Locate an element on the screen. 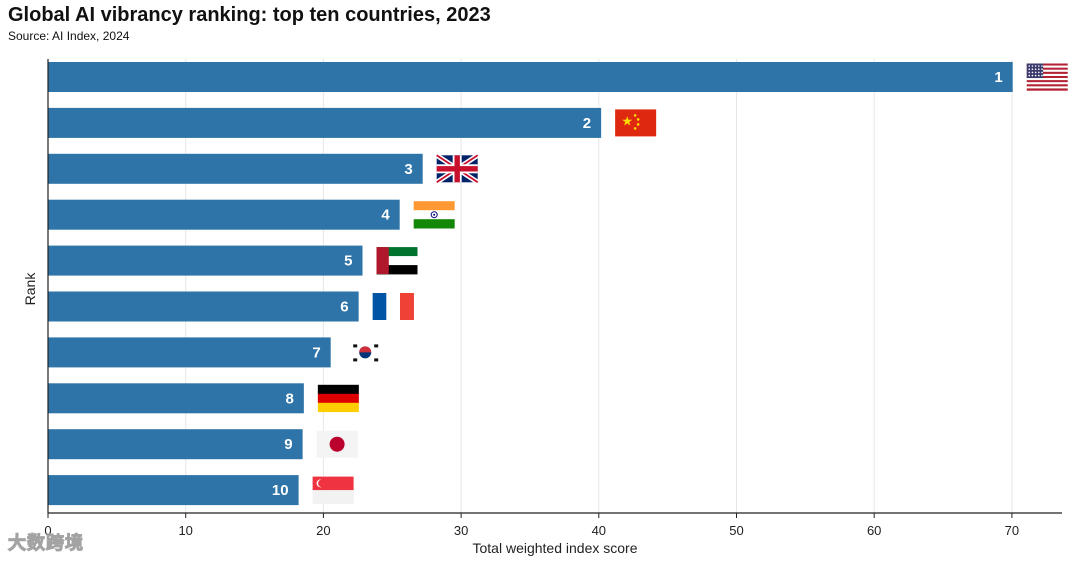 The width and height of the screenshot is (1080, 563). india-flag-icon is located at coordinates (434, 215).